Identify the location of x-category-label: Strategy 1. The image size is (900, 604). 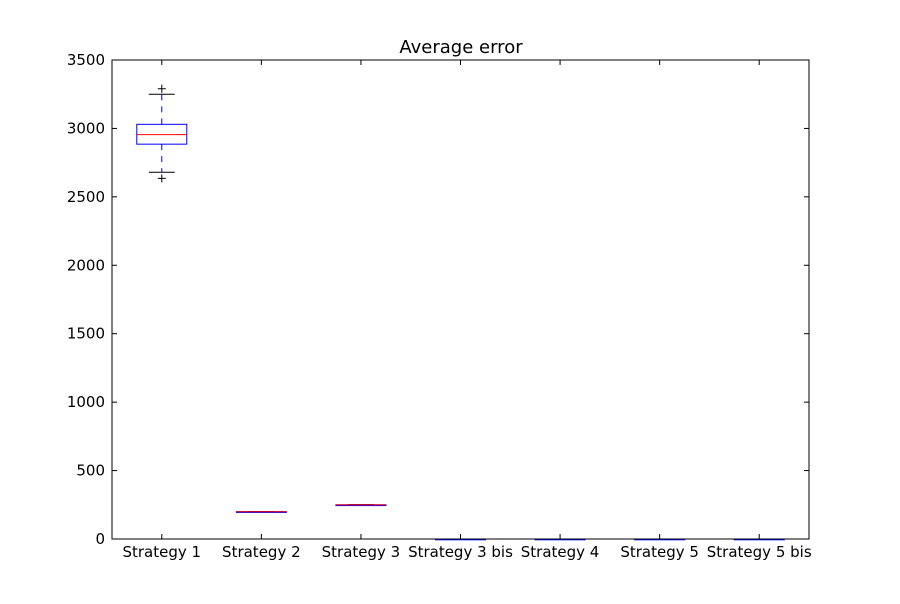
(161, 552).